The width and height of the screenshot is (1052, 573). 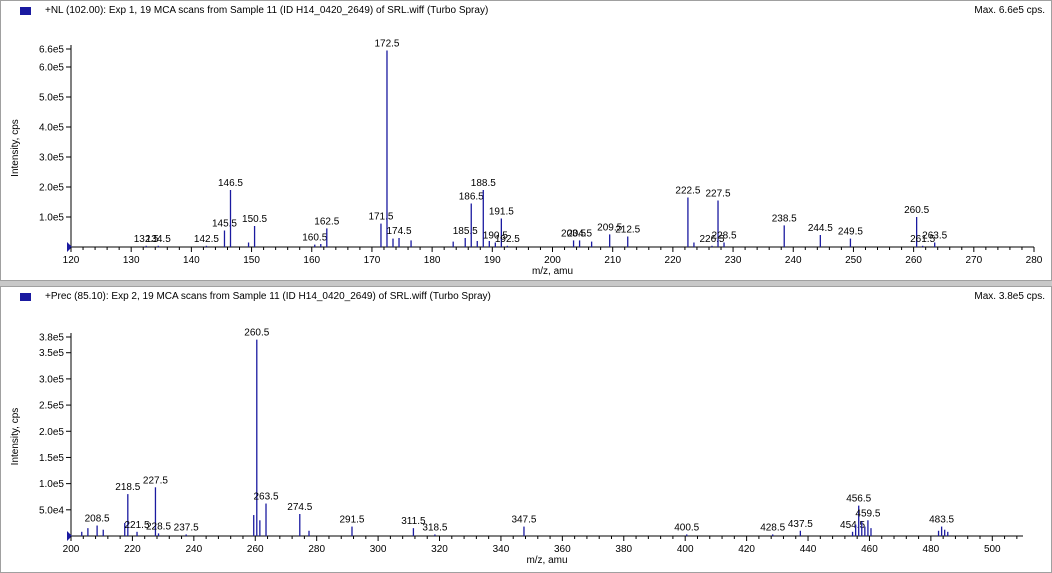 What do you see at coordinates (299, 507) in the screenshot?
I see `peak-label: 274.5` at bounding box center [299, 507].